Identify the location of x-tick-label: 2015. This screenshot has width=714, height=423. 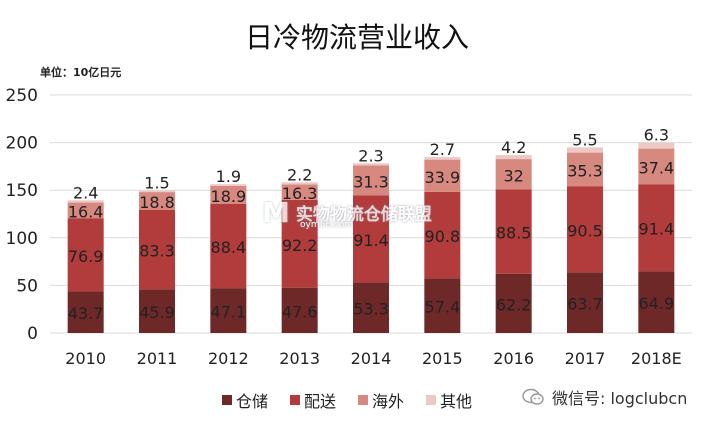
(442, 358).